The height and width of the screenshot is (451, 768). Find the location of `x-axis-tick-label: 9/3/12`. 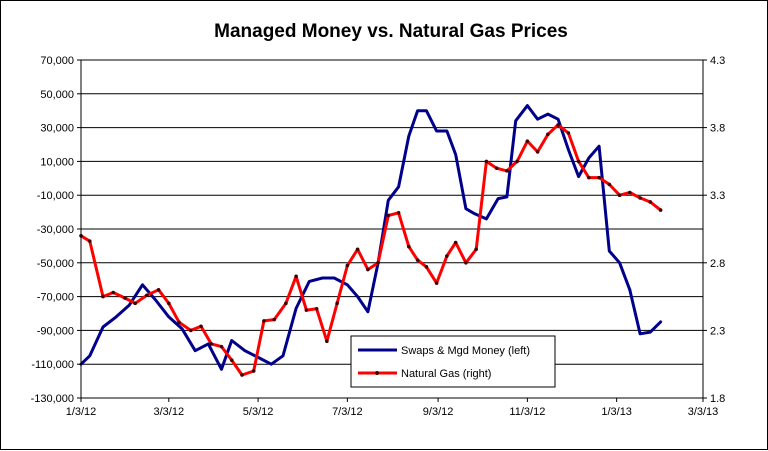

x-axis-tick-label: 9/3/12 is located at coordinates (438, 412).